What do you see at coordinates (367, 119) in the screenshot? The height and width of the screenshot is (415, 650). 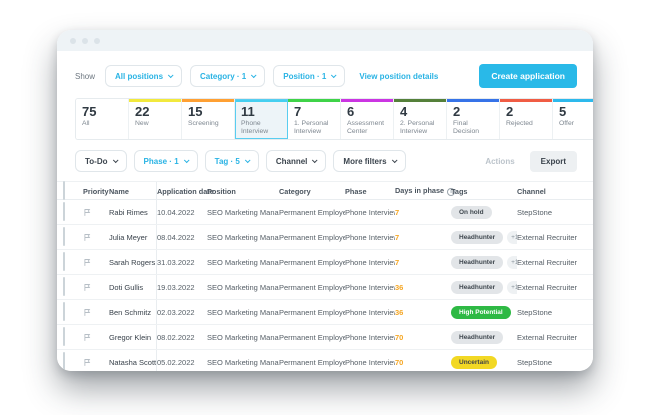 I see `pipeline-stage: 6 Assessment Center` at bounding box center [367, 119].